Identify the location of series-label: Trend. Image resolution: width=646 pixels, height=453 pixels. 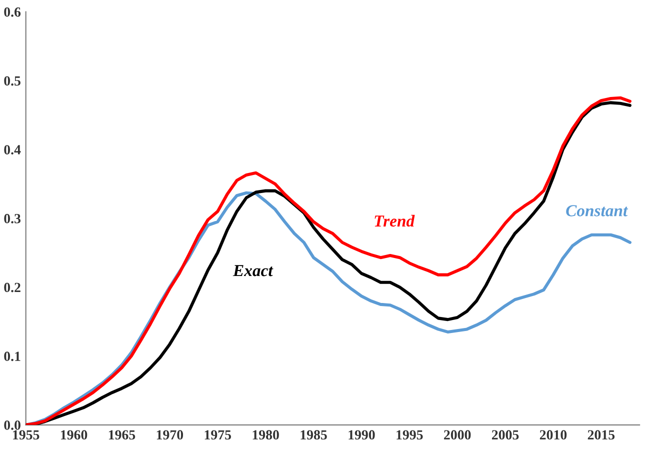
(394, 220).